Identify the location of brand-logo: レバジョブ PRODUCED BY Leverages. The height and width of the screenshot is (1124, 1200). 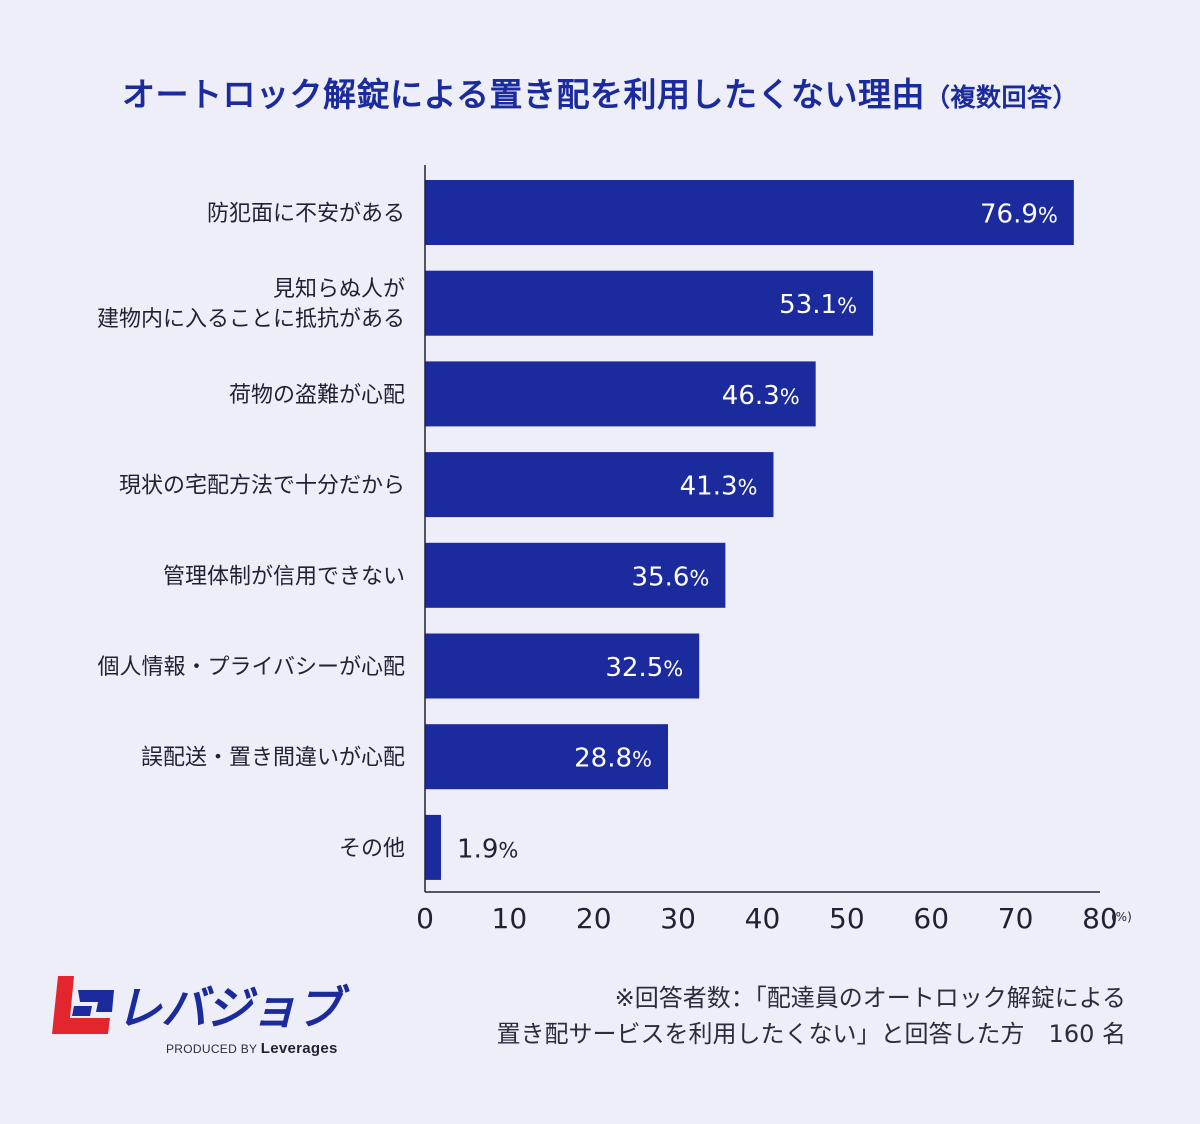
(202, 1015).